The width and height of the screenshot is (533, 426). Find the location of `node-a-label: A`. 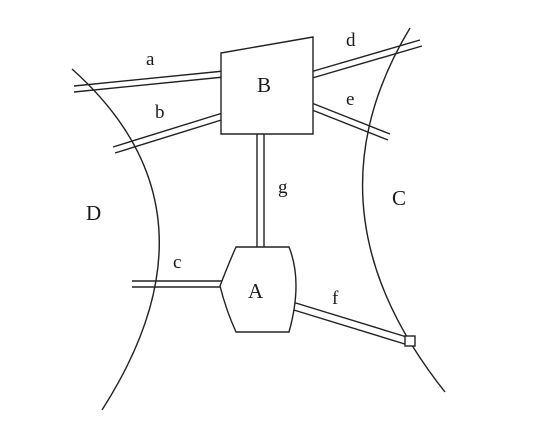

node-a-label: A is located at coordinates (256, 291).